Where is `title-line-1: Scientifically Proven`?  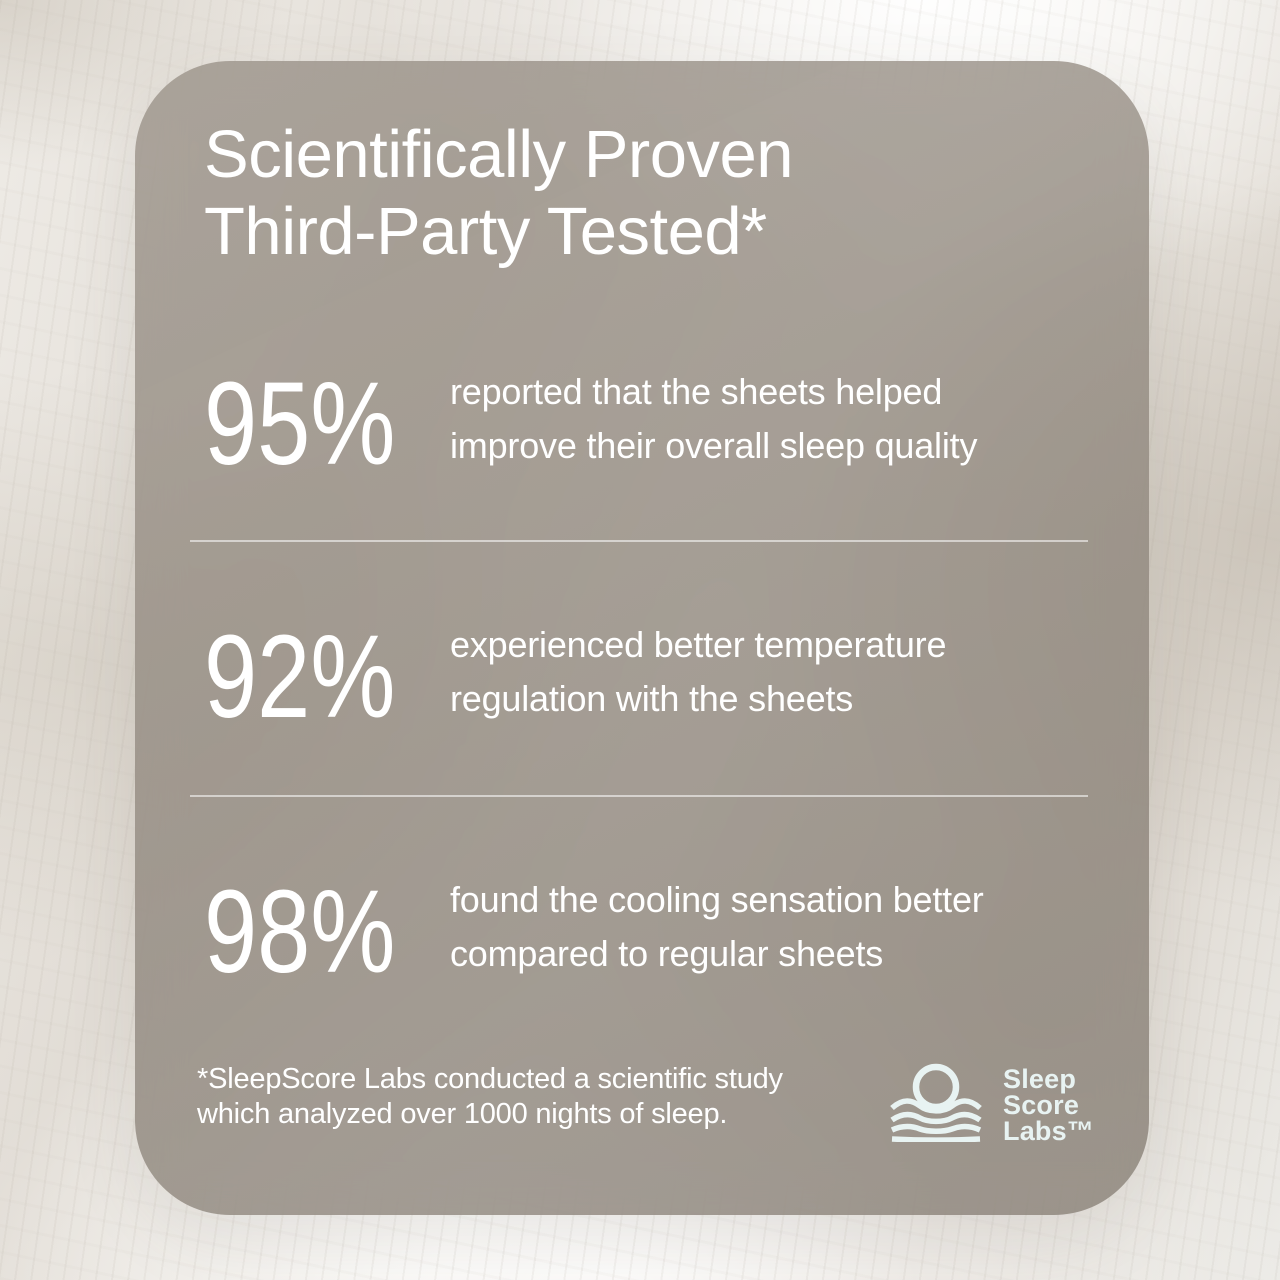
title-line-1: Scientifically Proven is located at coordinates (499, 154).